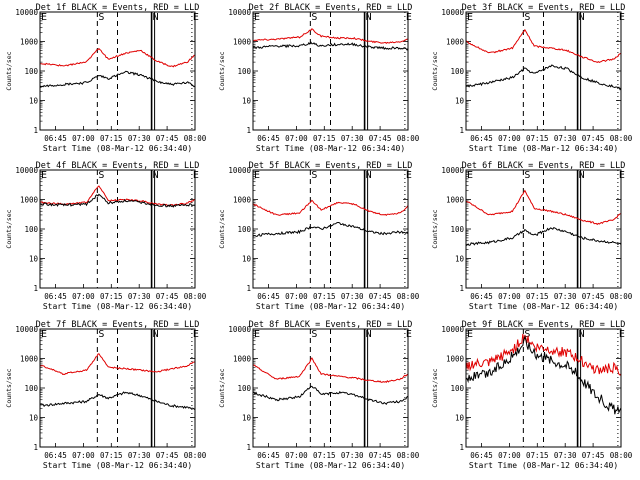 This screenshot has height=480, width=640. I want to click on chart-title: Det 8f BLACK = Events, RED = LLD, so click(331, 325).